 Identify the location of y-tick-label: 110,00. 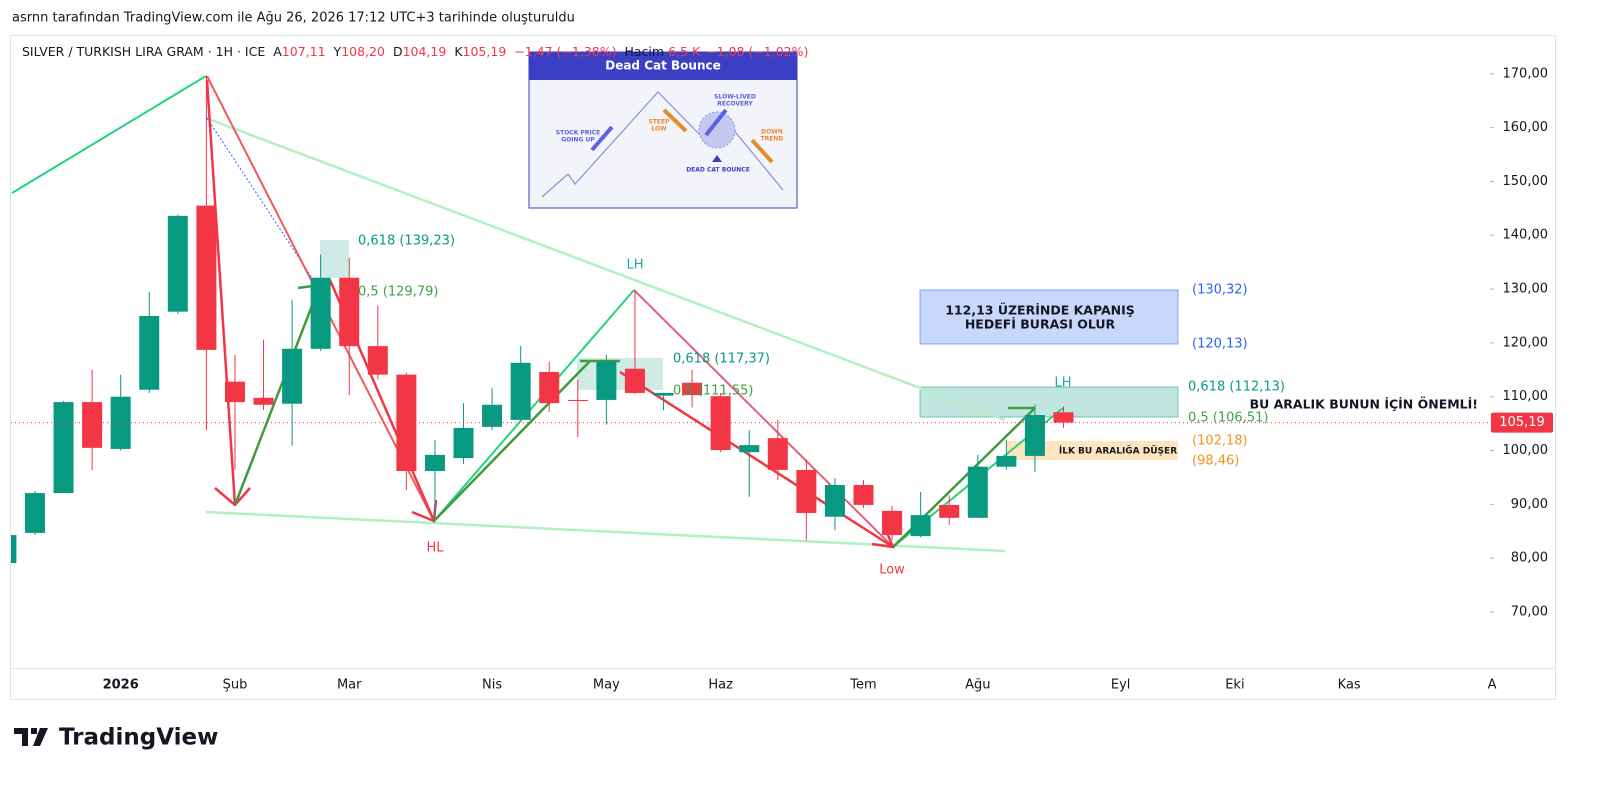
(1526, 396).